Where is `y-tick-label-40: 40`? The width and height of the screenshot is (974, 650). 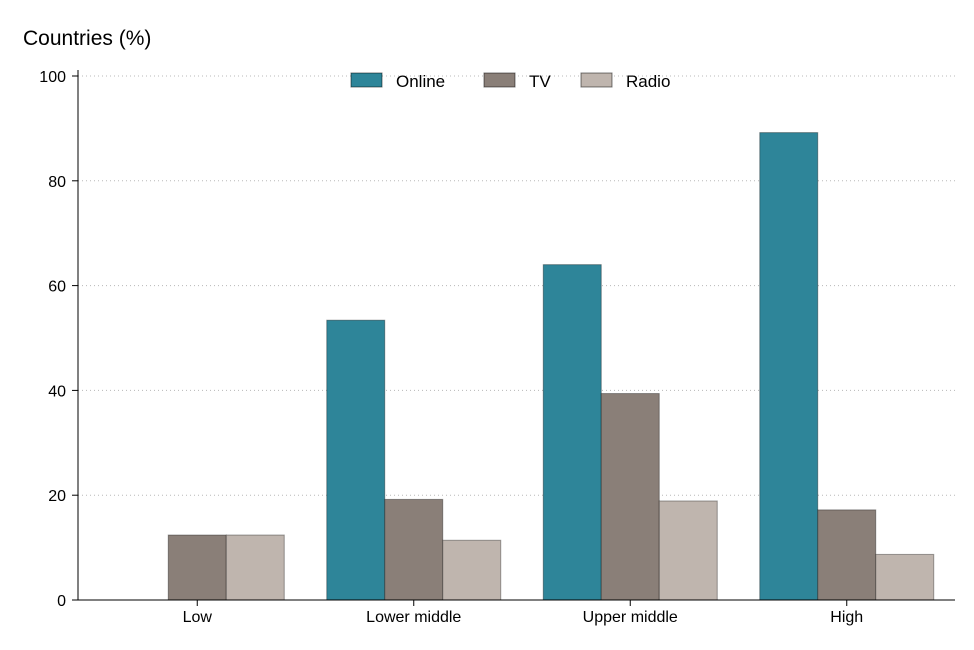
y-tick-label-40: 40 is located at coordinates (57, 391).